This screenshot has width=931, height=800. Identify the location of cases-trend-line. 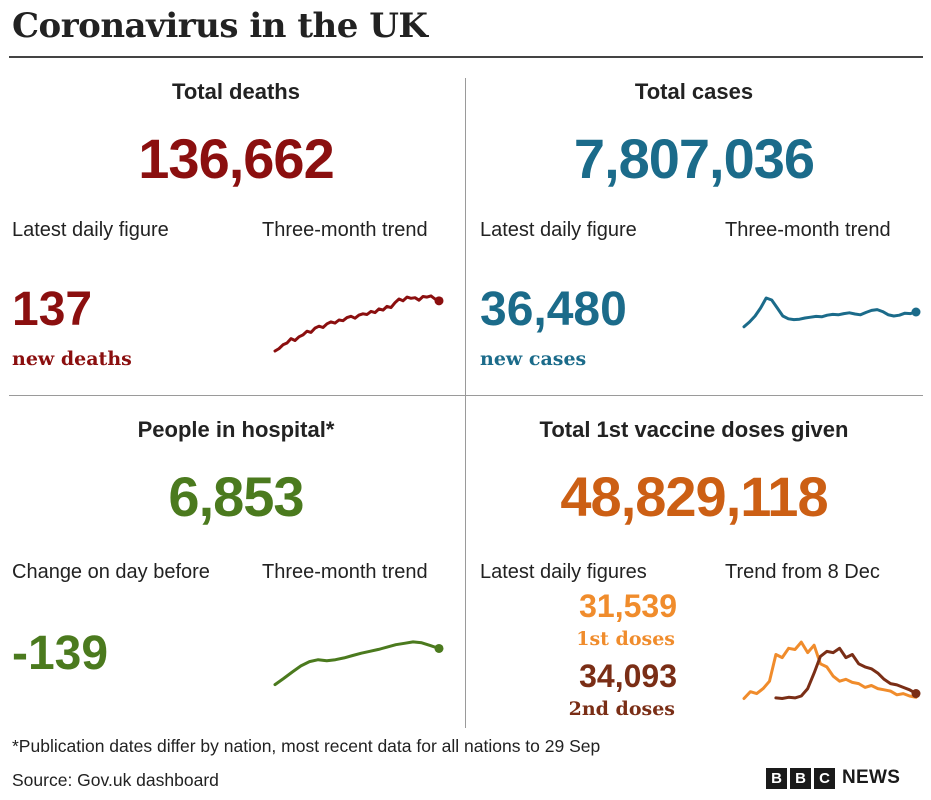
(830, 312).